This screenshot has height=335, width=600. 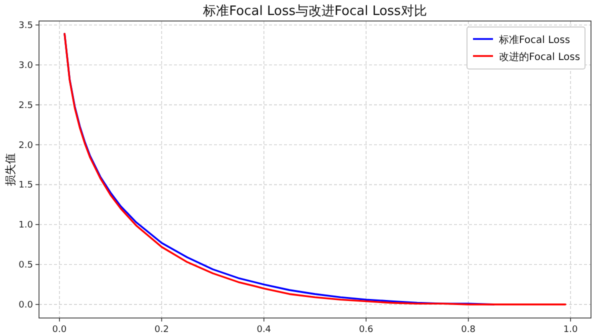 I want to click on y-axis-title: 损失值, so click(x=10, y=169).